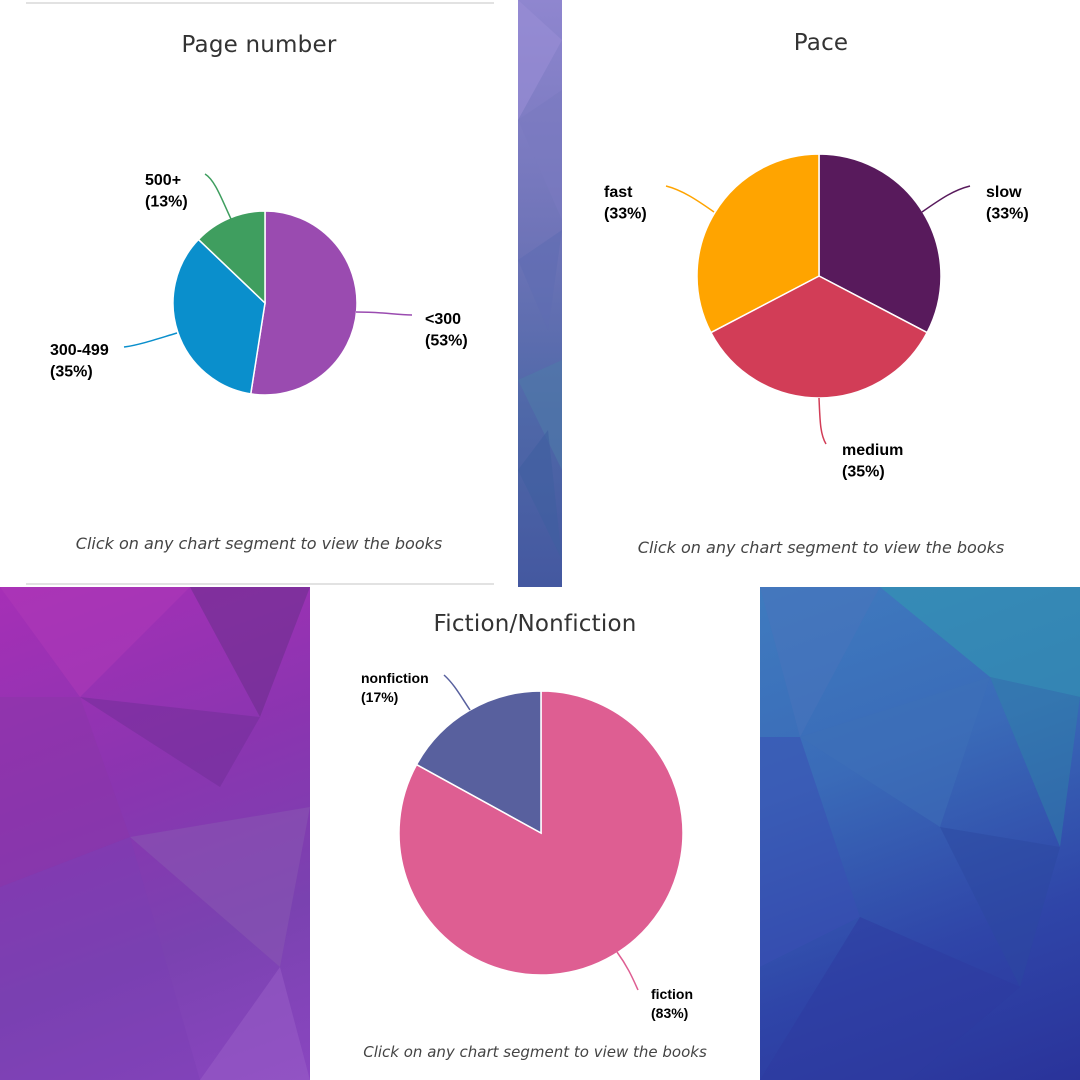 This screenshot has width=1080, height=1080. I want to click on slice-percent-slow: (33%), so click(1007, 214).